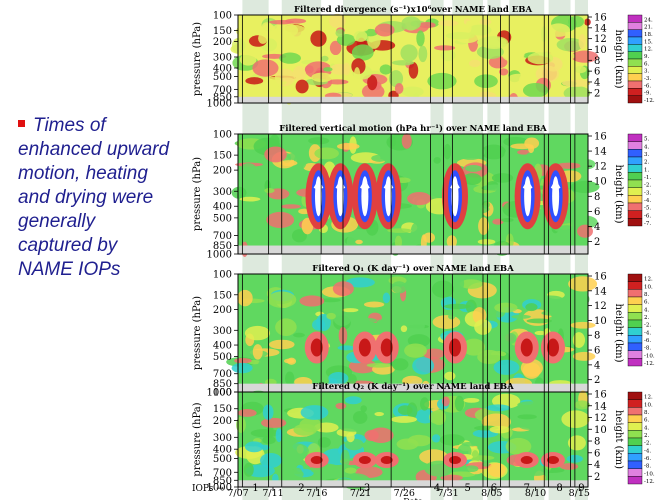  What do you see at coordinates (222, 97) in the screenshot?
I see `pressure-tick-label: 850` at bounding box center [222, 97].